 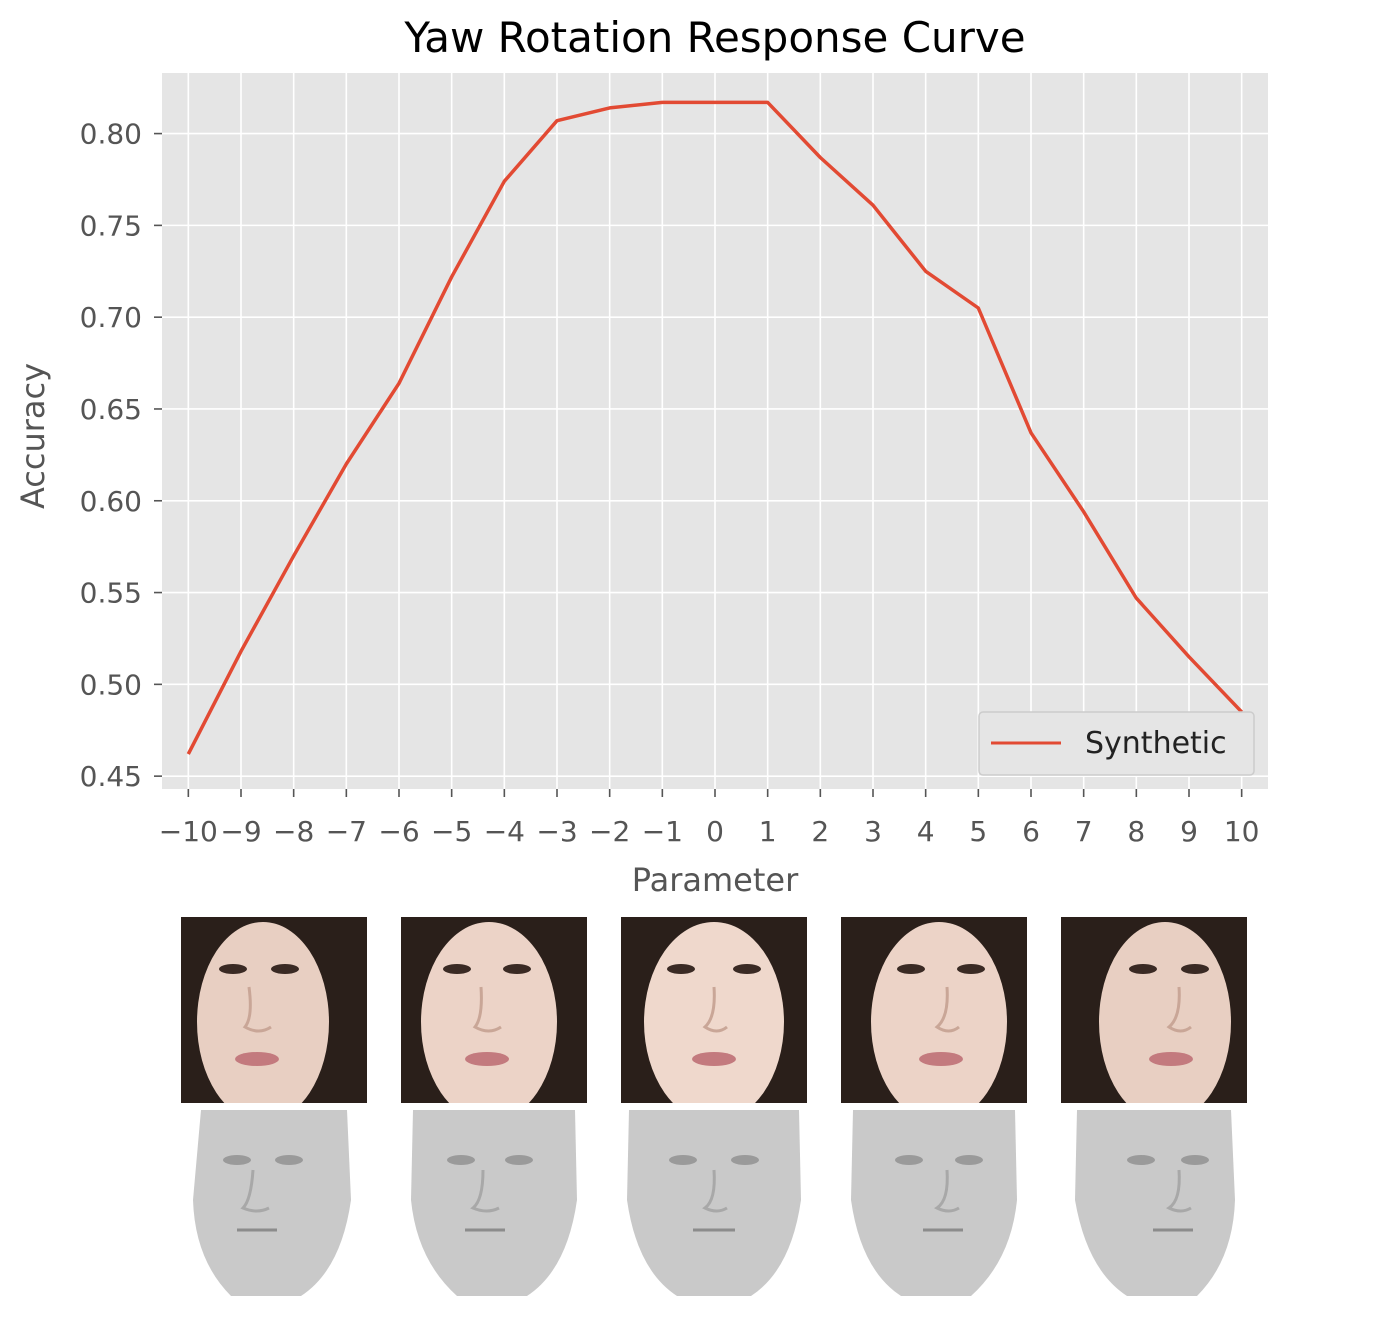 What do you see at coordinates (556, 831) in the screenshot?
I see `x-tick-label: −3` at bounding box center [556, 831].